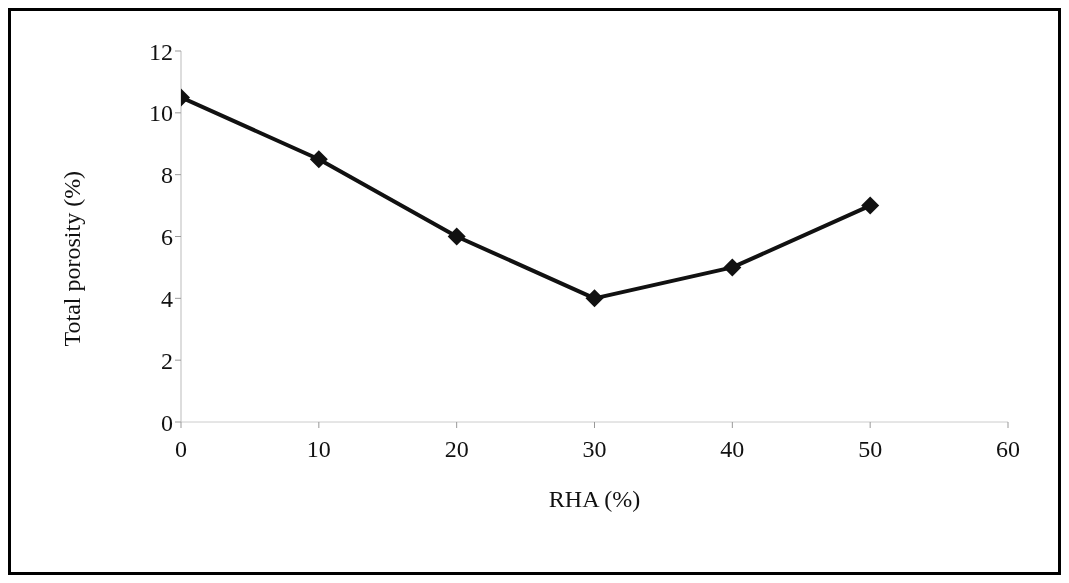 The width and height of the screenshot is (1069, 583). I want to click on x-tick-label: 50, so click(870, 449).